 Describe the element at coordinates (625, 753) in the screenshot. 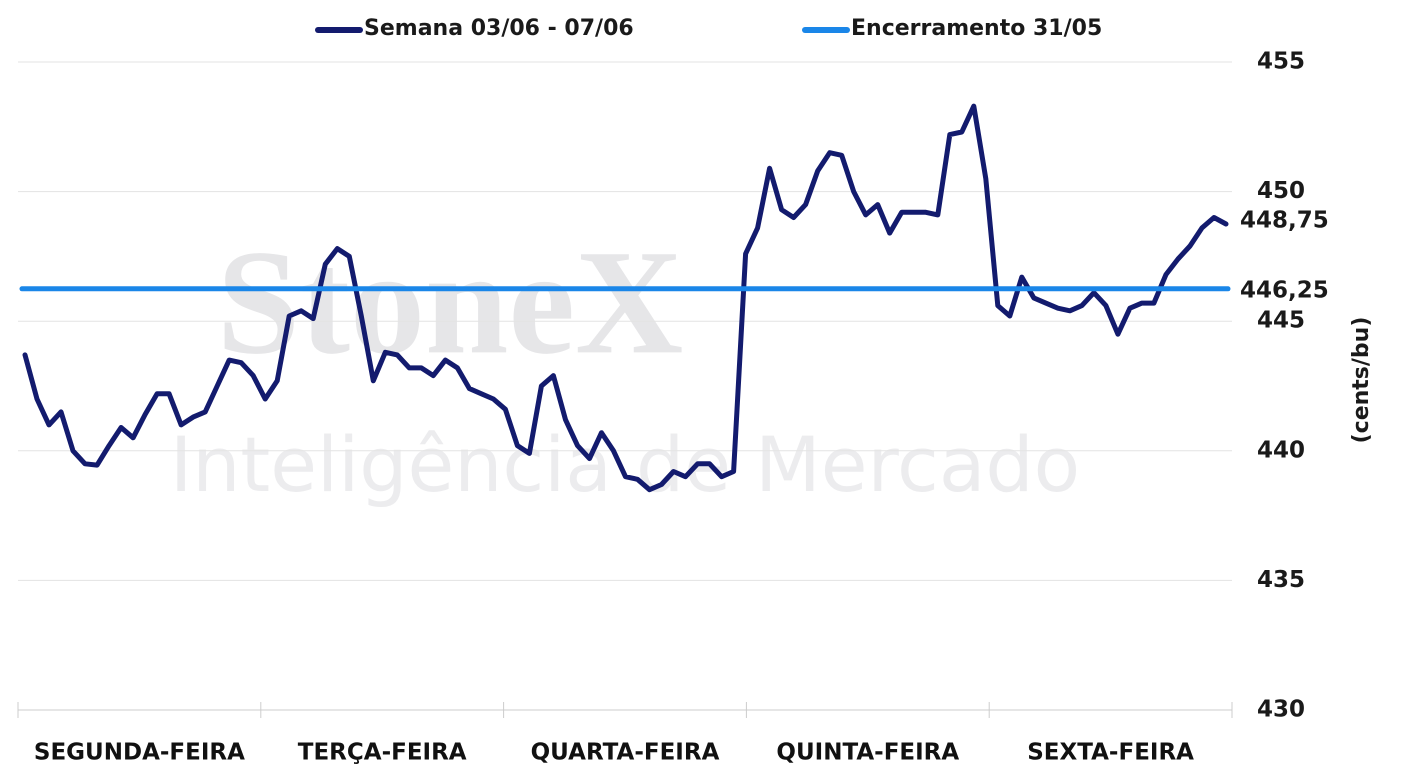

I see `x-tick-label: QUARTA-FEIRA` at that location.